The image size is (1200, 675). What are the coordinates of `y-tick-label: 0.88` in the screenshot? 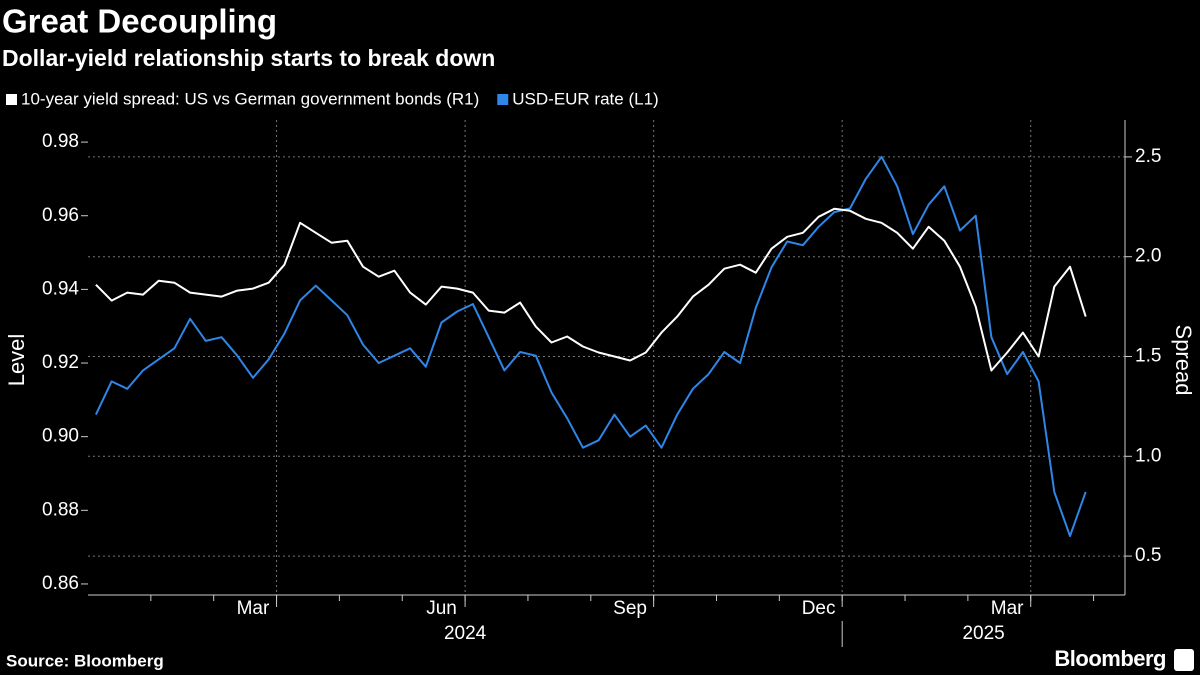 It's located at (60, 509).